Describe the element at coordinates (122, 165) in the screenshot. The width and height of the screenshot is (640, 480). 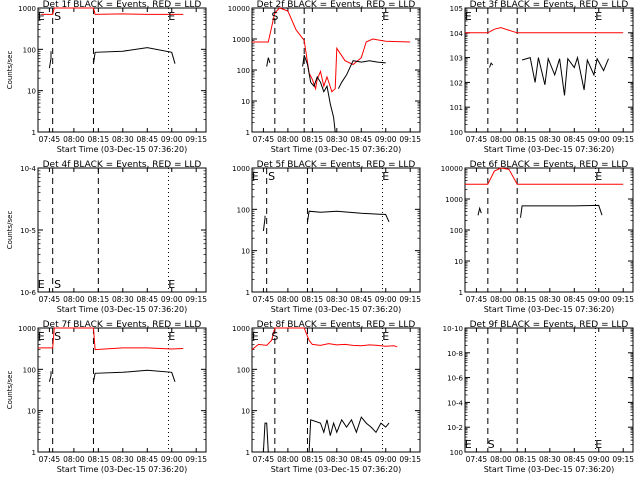
I see `panel-title: Det 4f BLACK = Events, RED = LLD` at that location.